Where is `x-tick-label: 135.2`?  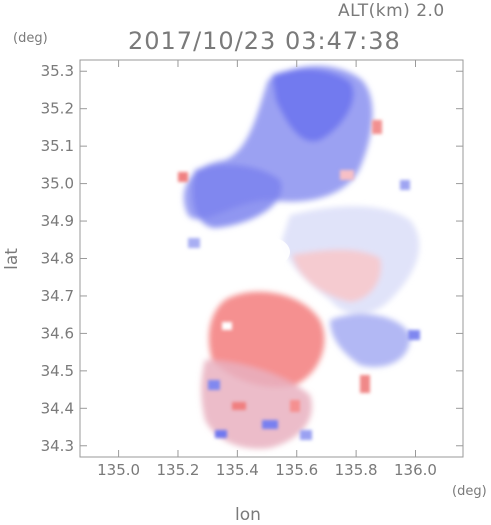 x-tick-label: 135.2 is located at coordinates (178, 470).